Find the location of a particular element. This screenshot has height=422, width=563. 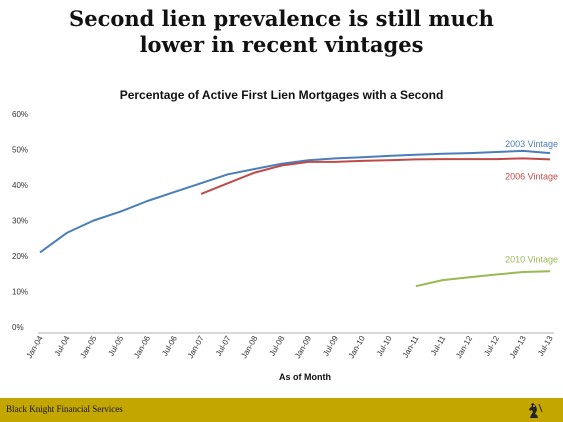

x-tick-label: Jan-11 is located at coordinates (411, 347).